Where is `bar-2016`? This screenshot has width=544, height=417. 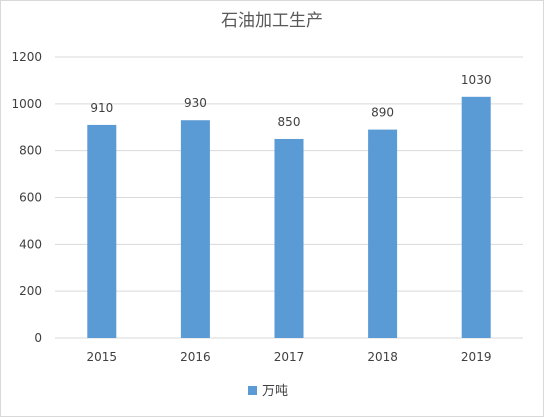
bar-2016 is located at coordinates (195, 229).